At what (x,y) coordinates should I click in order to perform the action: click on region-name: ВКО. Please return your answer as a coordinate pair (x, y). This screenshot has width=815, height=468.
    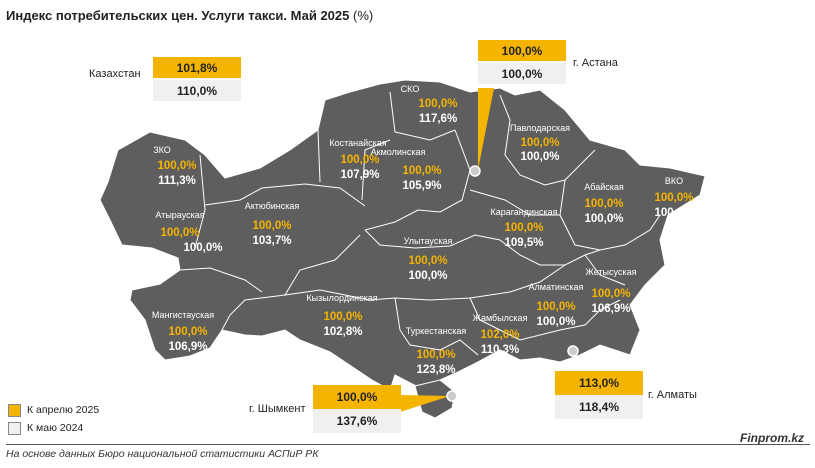
    Looking at the image, I should click on (674, 181).